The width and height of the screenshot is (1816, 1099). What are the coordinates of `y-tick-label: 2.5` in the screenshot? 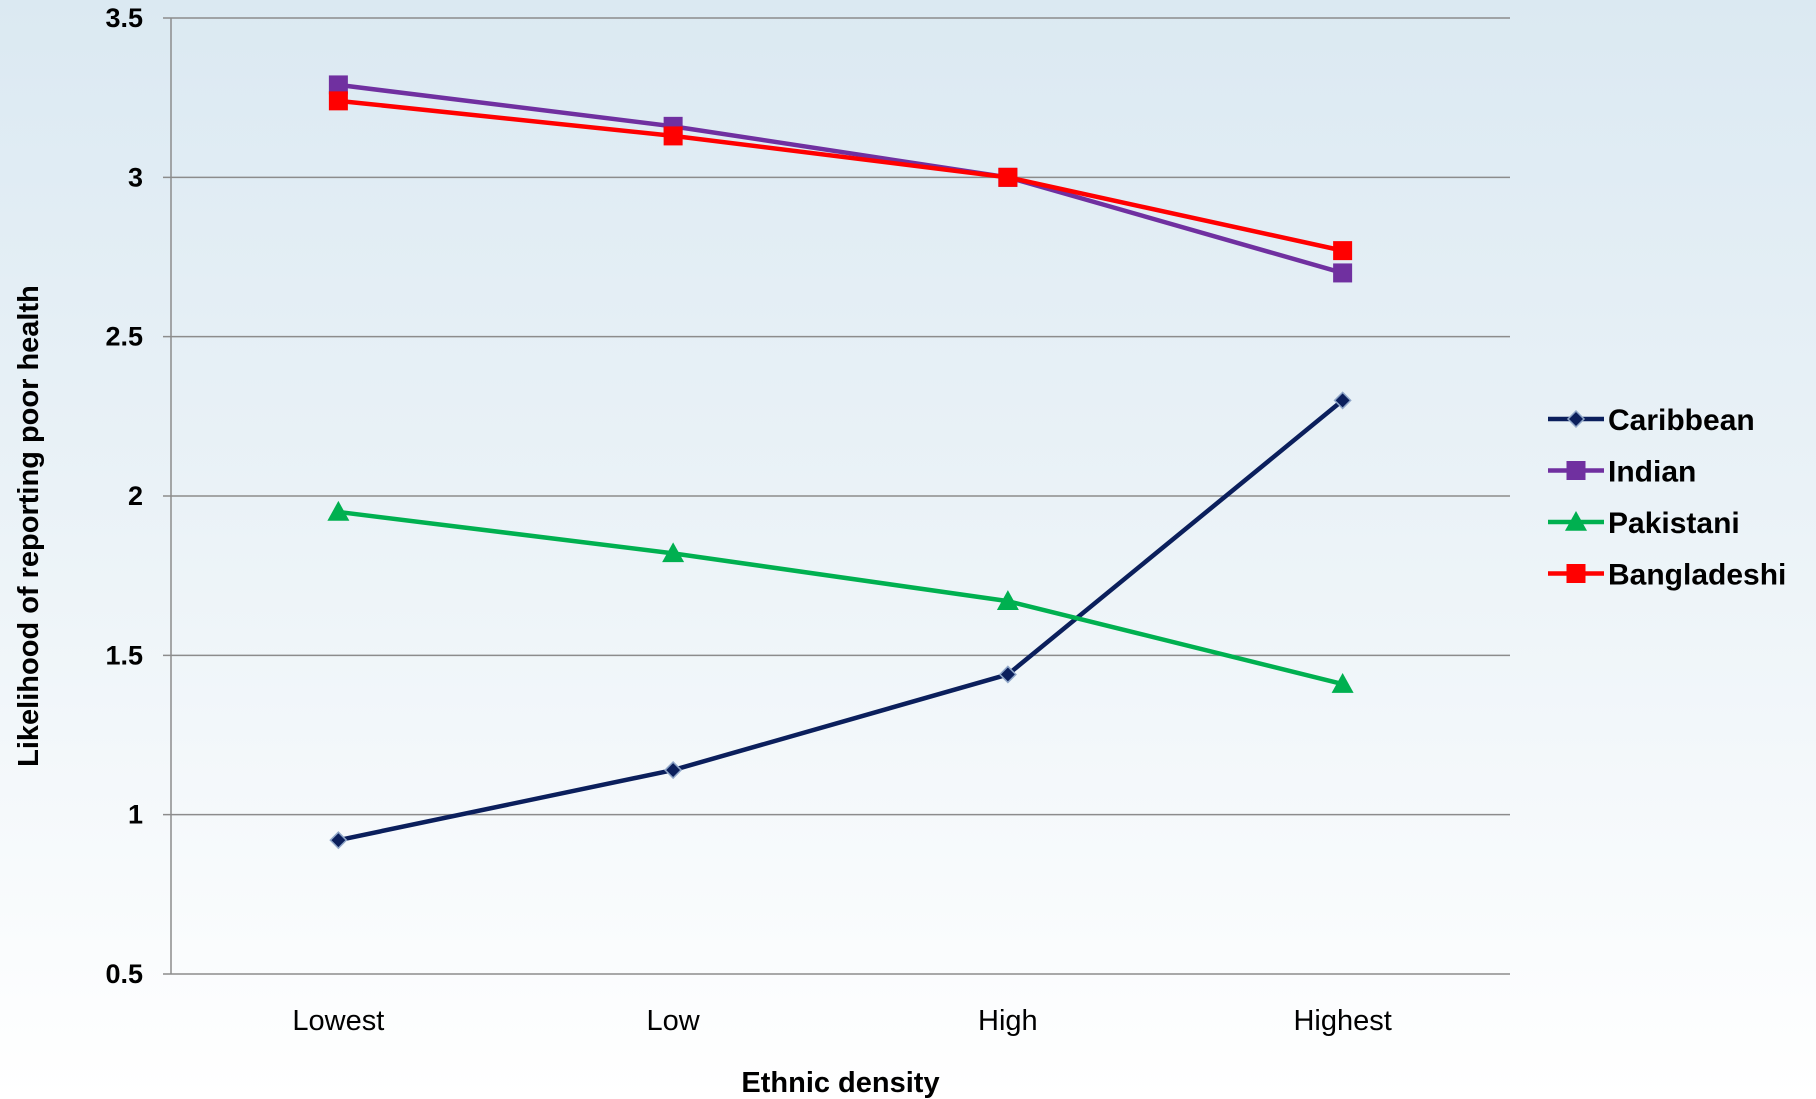 It's located at (124, 337).